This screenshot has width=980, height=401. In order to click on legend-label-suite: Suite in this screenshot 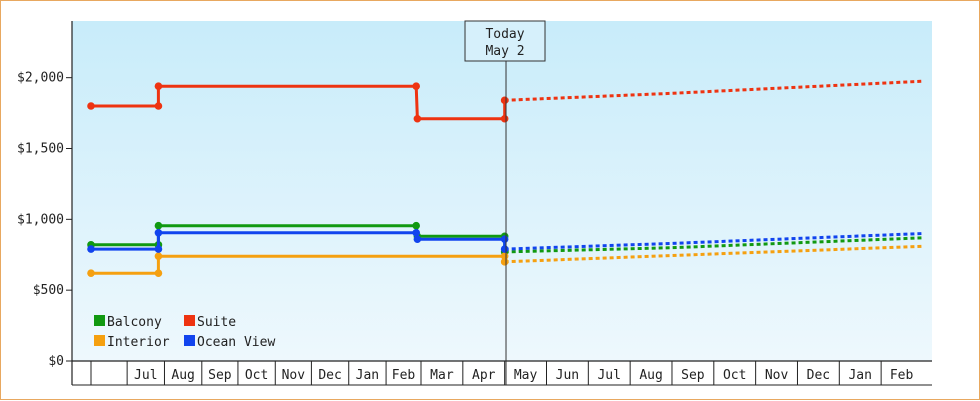, I will do `click(216, 322)`.